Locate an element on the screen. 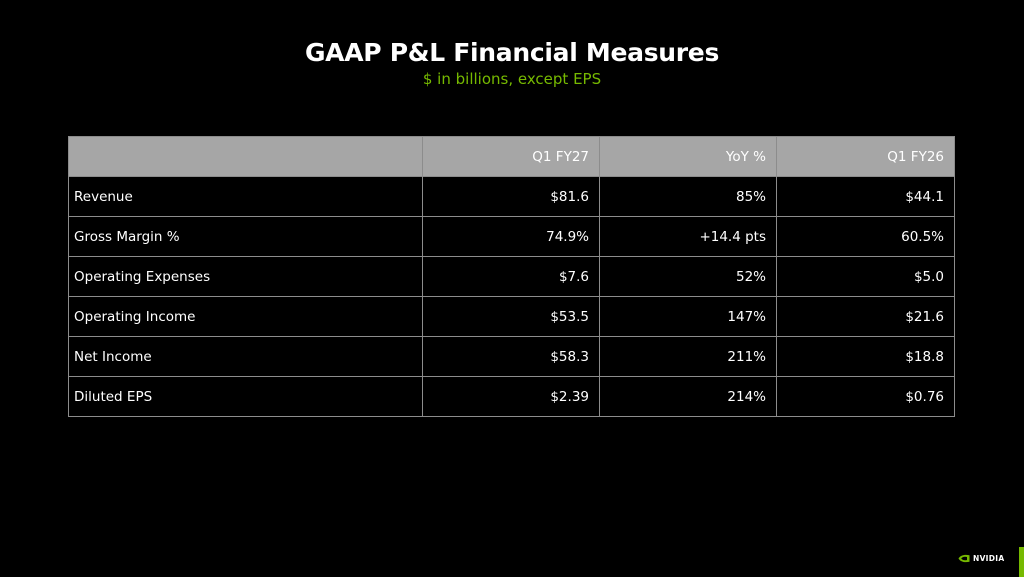  column-header-q1-fy26: Q1 FY26 is located at coordinates (865, 156).